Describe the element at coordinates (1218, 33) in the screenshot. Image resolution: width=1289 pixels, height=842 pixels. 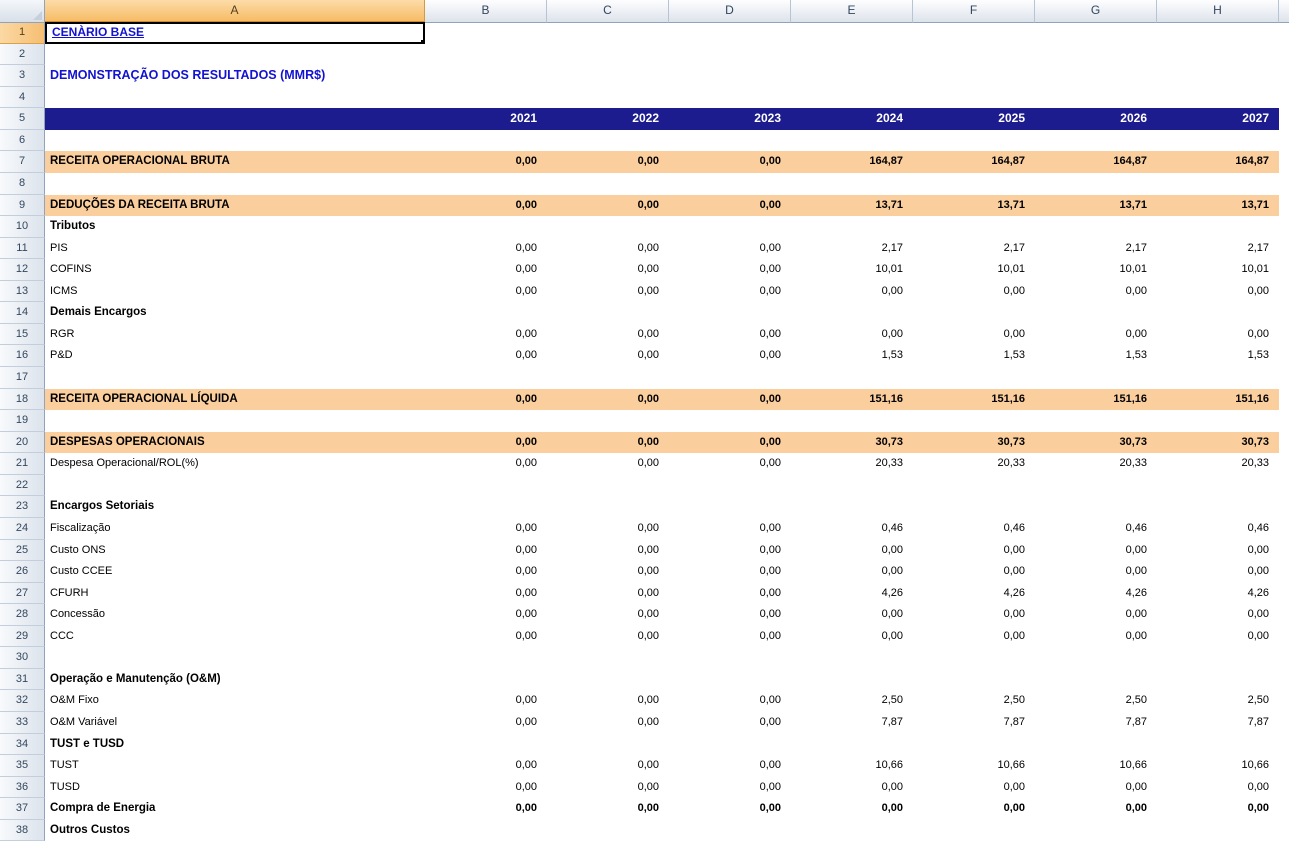
I see `cell-H1` at that location.